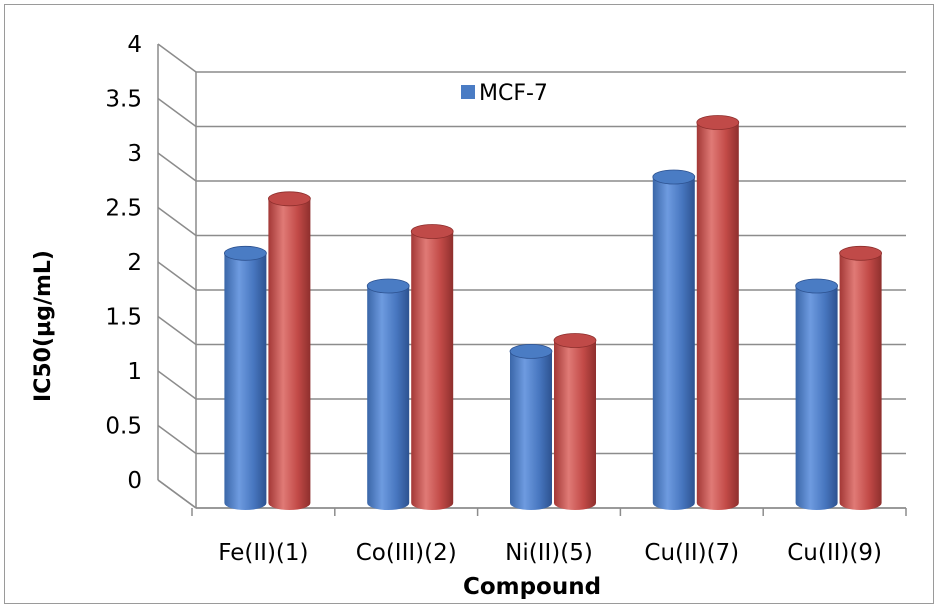 This screenshot has width=940, height=610. I want to click on x-tick-label: Ni(II)(5), so click(549, 553).